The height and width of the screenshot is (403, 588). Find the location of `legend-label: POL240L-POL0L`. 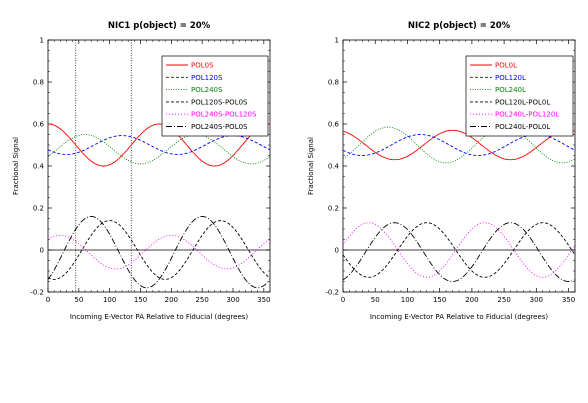

legend-label: POL240L-POL0L is located at coordinates (522, 127).